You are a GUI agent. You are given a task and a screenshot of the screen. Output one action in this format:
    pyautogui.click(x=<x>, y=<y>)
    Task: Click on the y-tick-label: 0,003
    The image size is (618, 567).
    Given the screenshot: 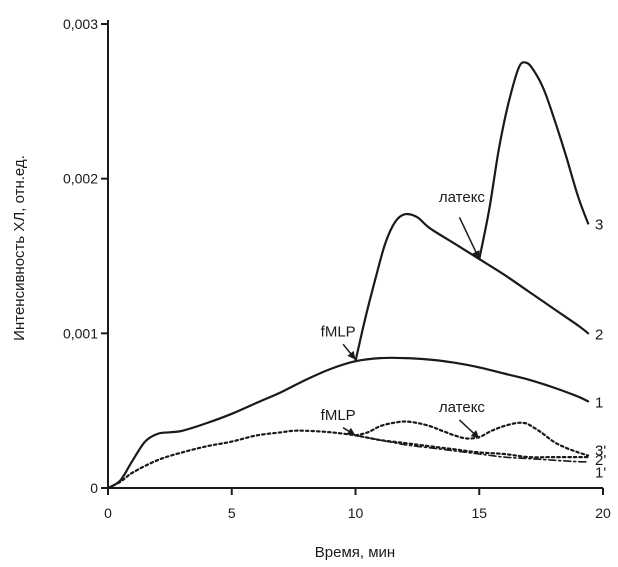 What is the action you would take?
    pyautogui.click(x=80, y=24)
    